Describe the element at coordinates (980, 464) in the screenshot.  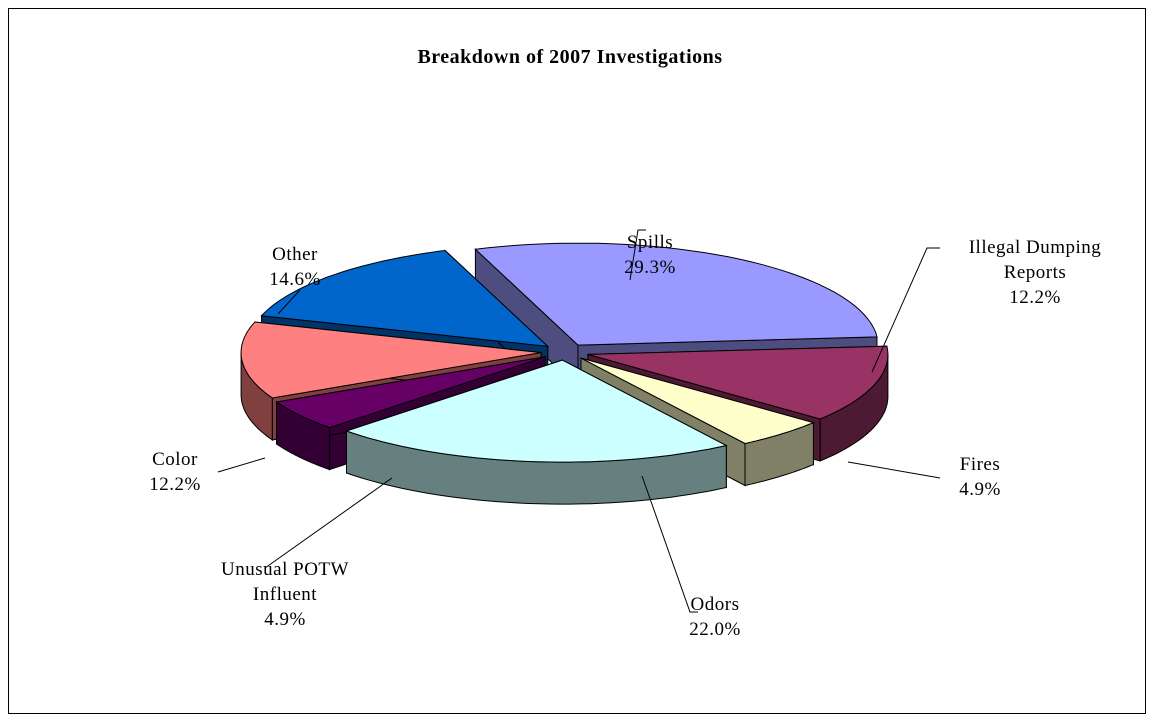
I see `category-label: Fires` at that location.